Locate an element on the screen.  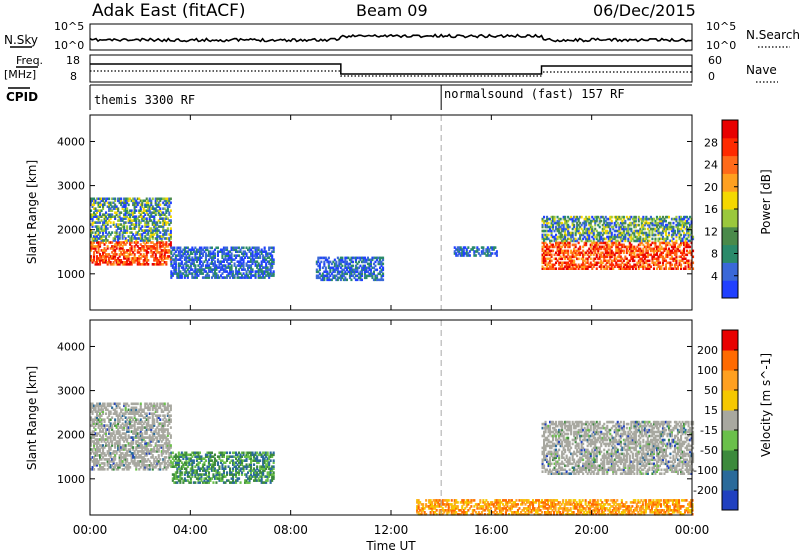
nsearch-label: N.Search is located at coordinates (773, 35).